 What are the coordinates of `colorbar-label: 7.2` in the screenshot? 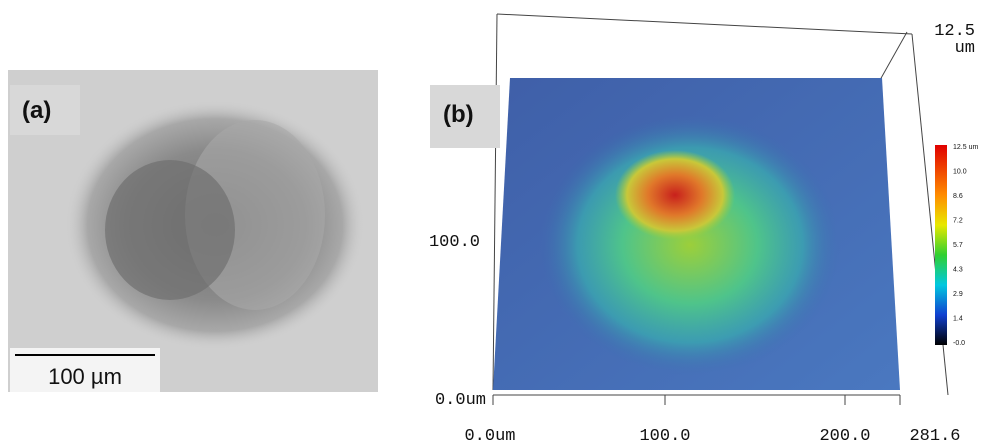 It's located at (958, 221).